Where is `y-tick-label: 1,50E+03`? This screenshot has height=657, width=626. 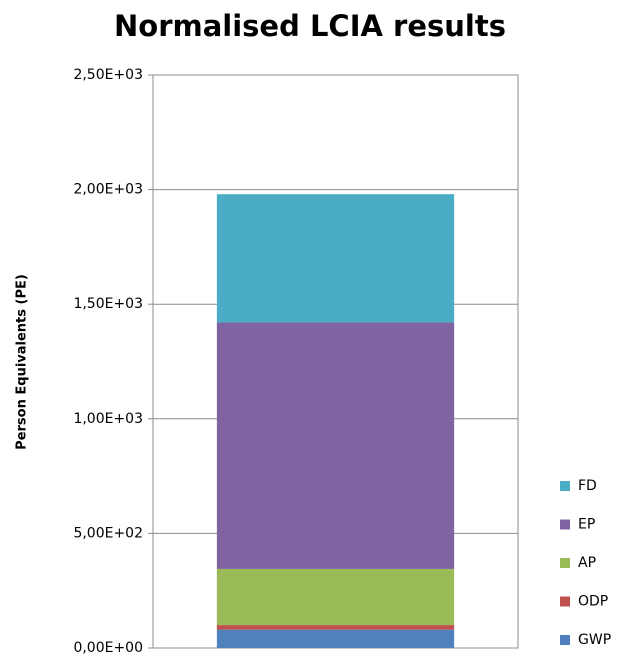 y-tick-label: 1,50E+03 is located at coordinates (108, 304).